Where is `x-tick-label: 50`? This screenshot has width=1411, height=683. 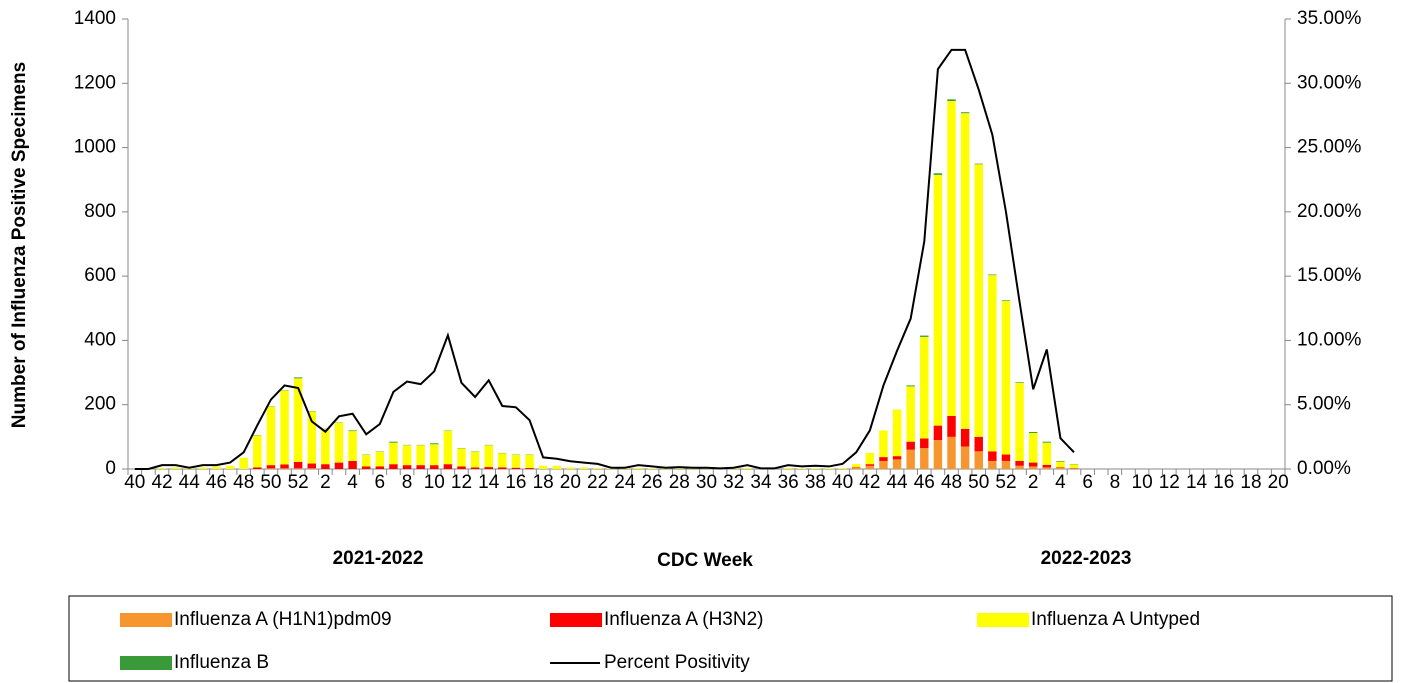 x-tick-label: 50 is located at coordinates (270, 482).